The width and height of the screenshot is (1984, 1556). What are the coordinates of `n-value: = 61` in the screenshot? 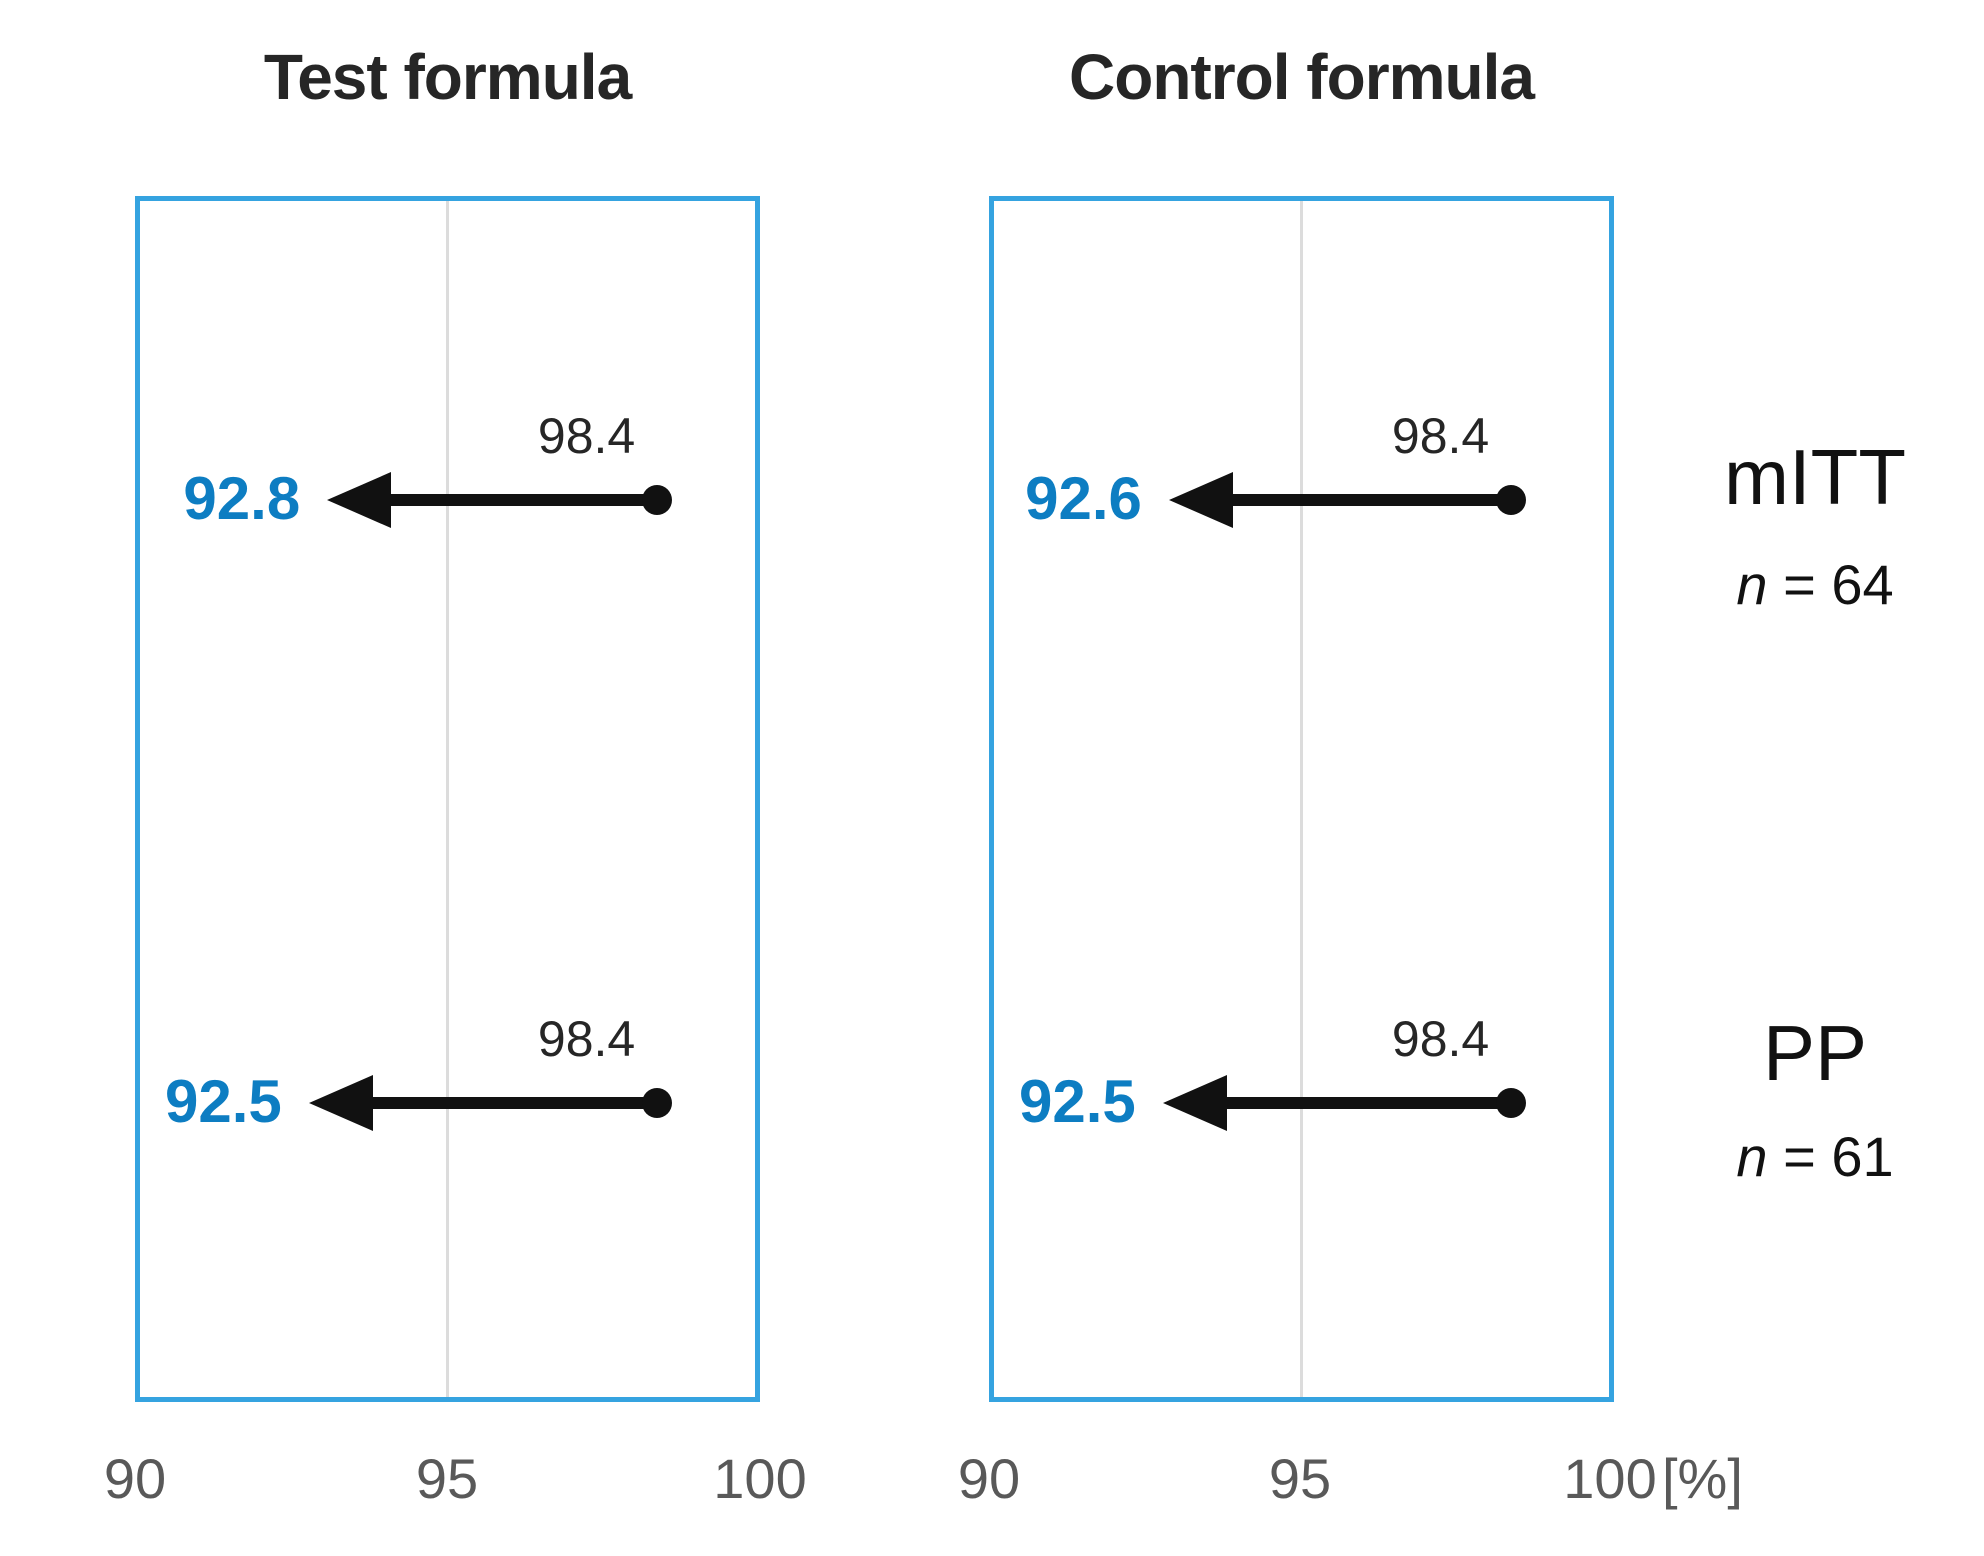 It's located at (1830, 1156).